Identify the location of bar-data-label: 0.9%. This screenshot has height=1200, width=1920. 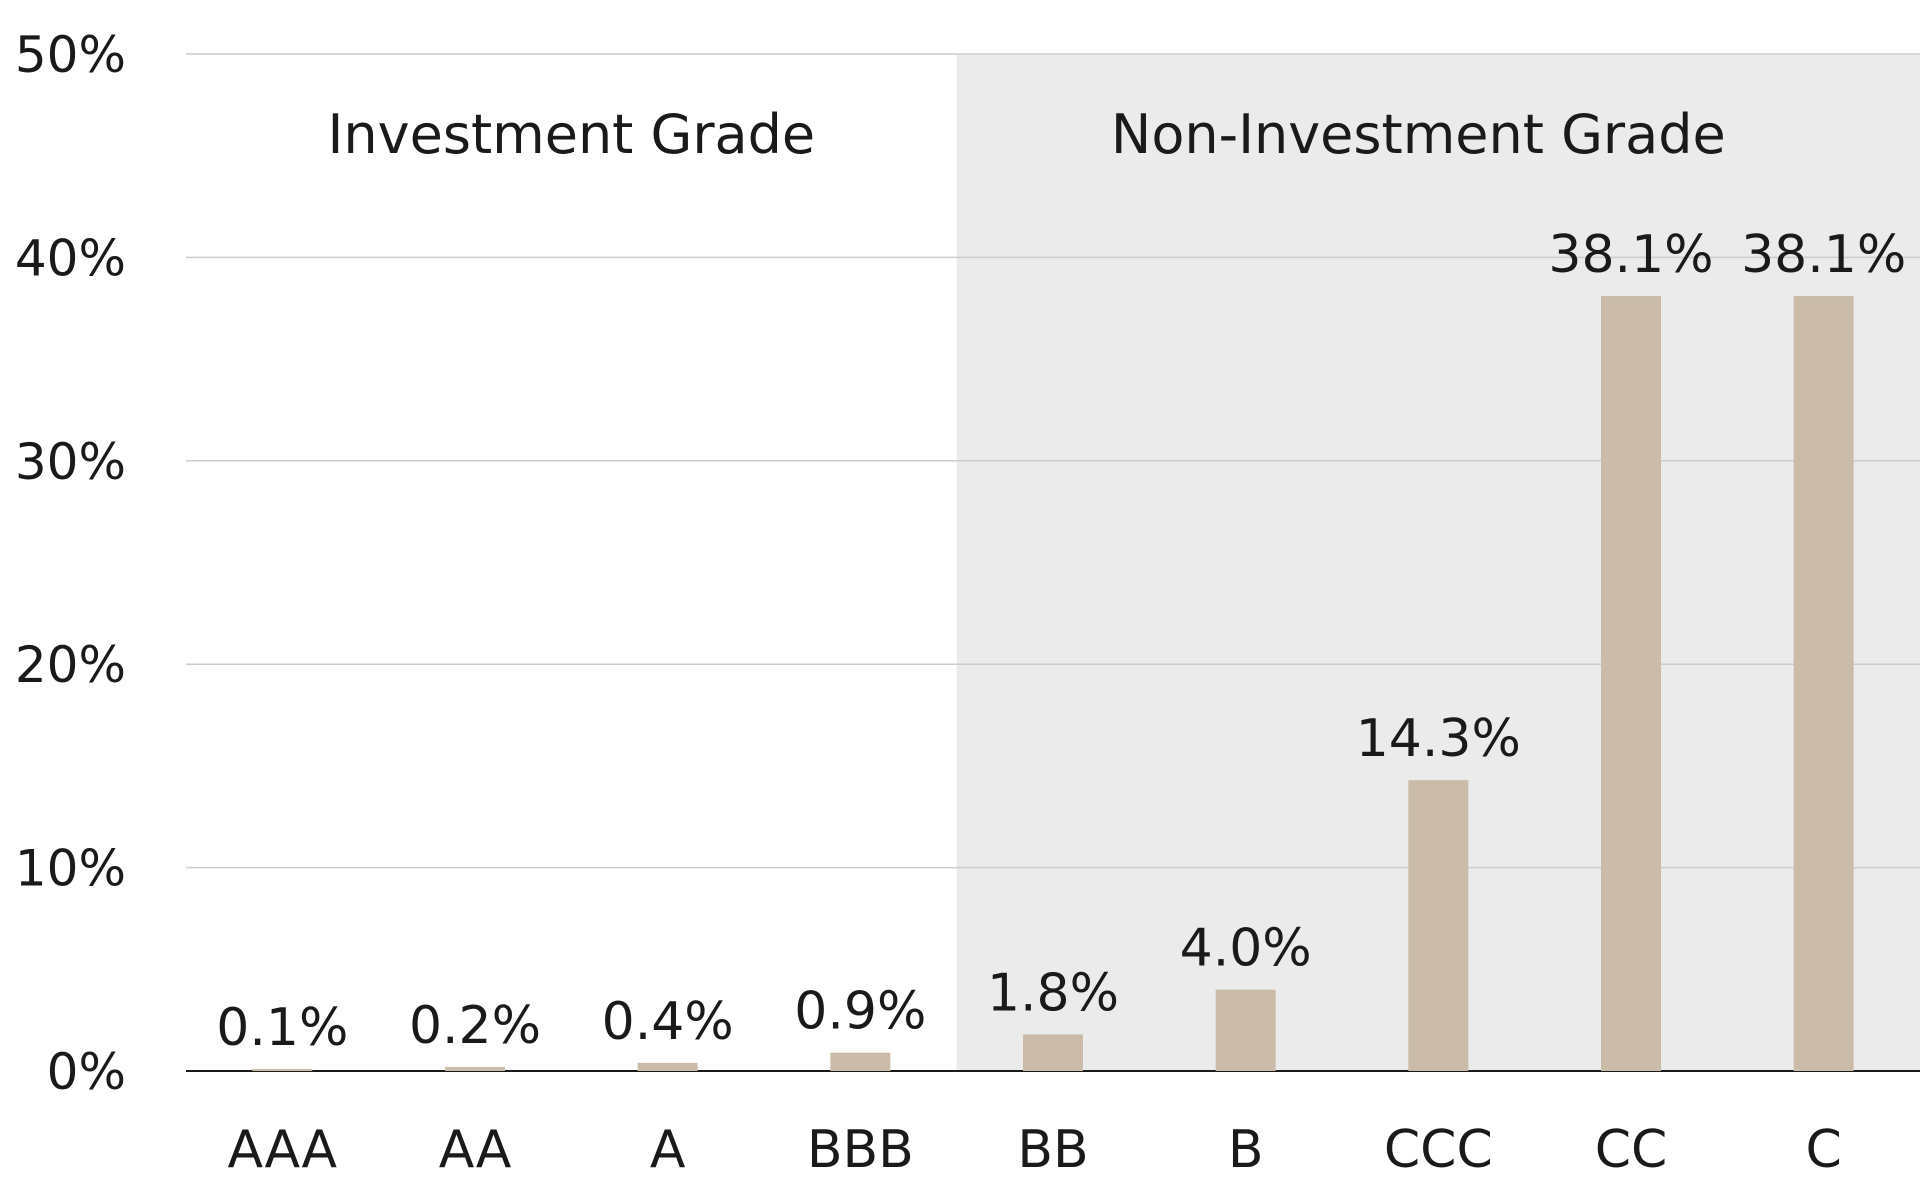
(860, 1012).